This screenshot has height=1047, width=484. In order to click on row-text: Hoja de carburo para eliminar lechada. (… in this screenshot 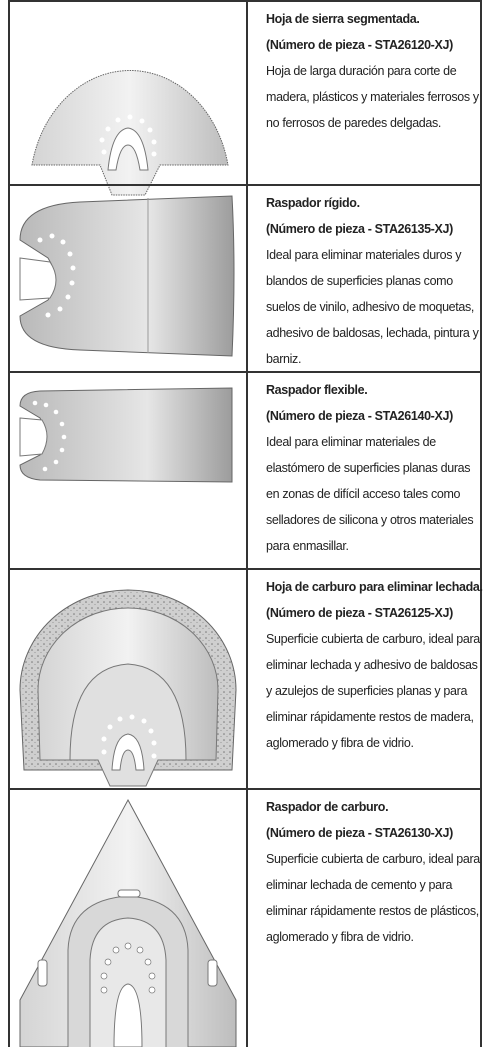, I will do `click(370, 663)`.